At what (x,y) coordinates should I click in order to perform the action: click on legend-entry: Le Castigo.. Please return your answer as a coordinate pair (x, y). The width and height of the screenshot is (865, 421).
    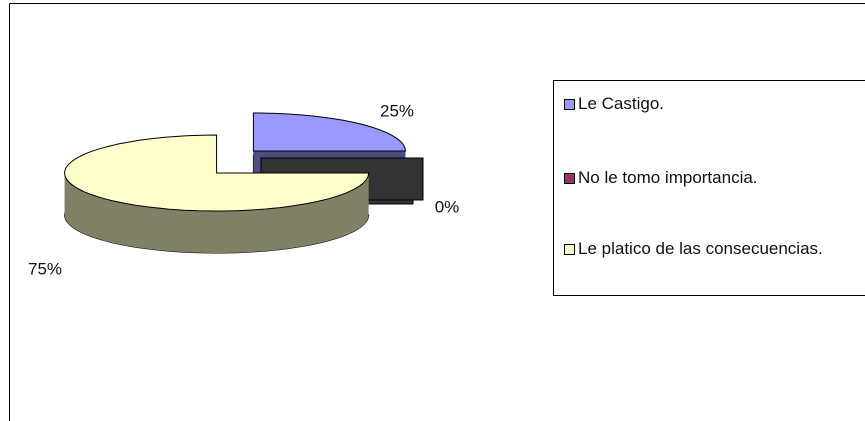
    Looking at the image, I should click on (714, 104).